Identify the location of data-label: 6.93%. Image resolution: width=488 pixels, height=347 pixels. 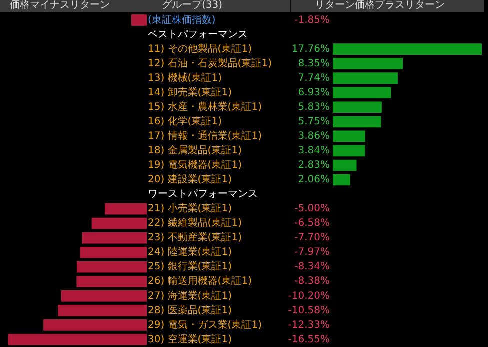
(314, 92).